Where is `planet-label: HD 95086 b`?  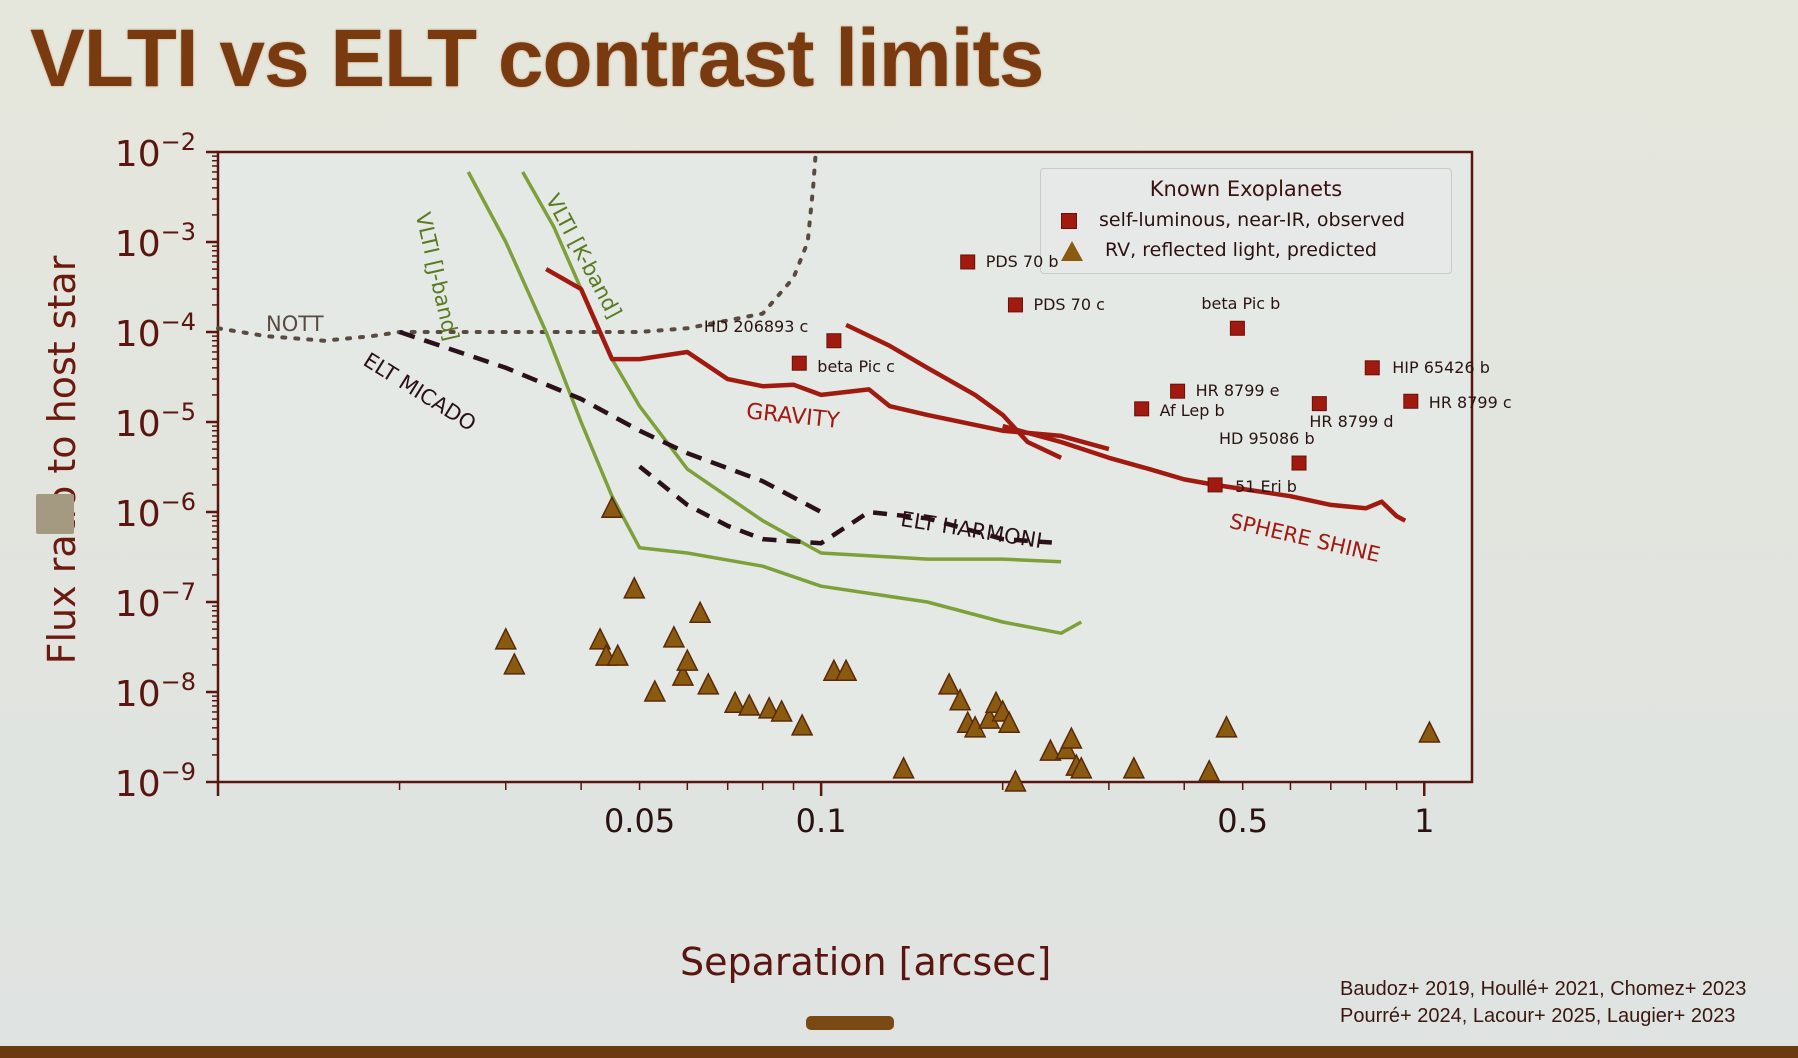 planet-label: HD 95086 b is located at coordinates (1267, 439).